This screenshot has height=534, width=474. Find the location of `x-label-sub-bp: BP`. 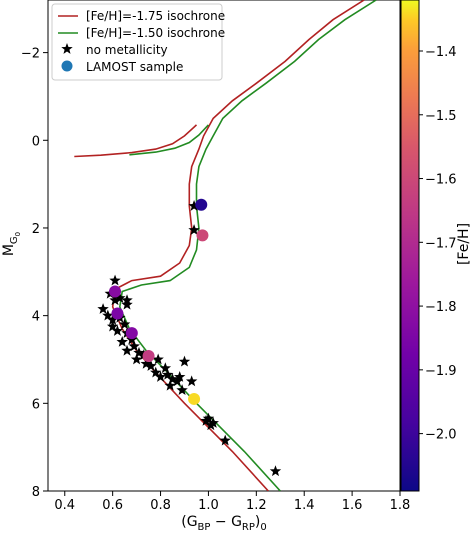

x-label-sub-bp: BP is located at coordinates (204, 527).